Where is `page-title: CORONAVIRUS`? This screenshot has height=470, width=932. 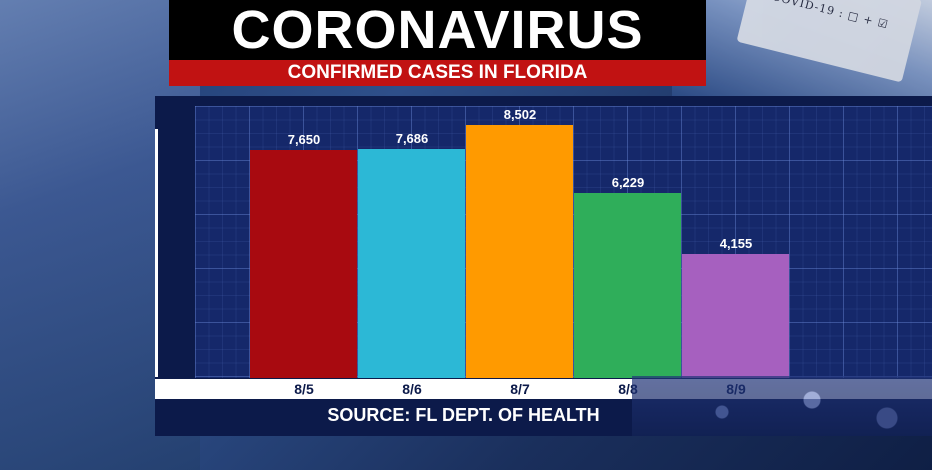 page-title: CORONAVIRUS is located at coordinates (437, 30).